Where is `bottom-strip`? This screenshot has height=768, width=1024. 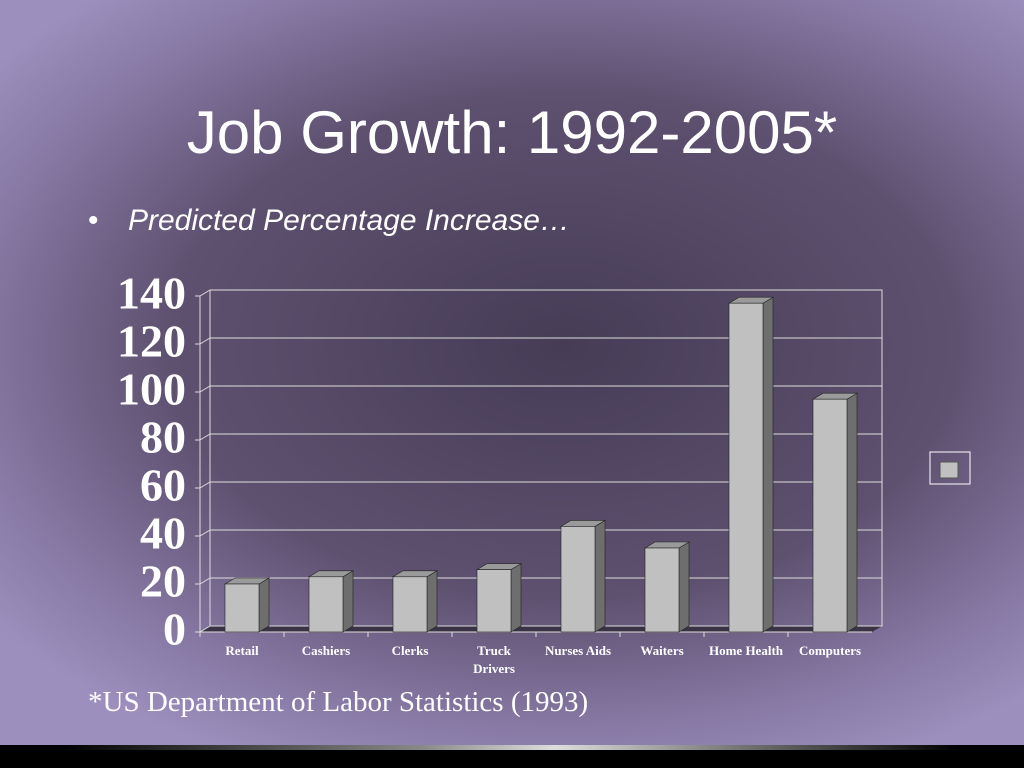 bottom-strip is located at coordinates (512, 756).